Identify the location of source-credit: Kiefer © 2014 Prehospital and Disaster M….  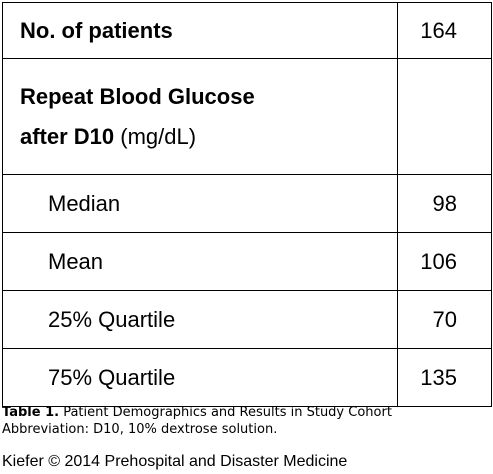
(175, 461).